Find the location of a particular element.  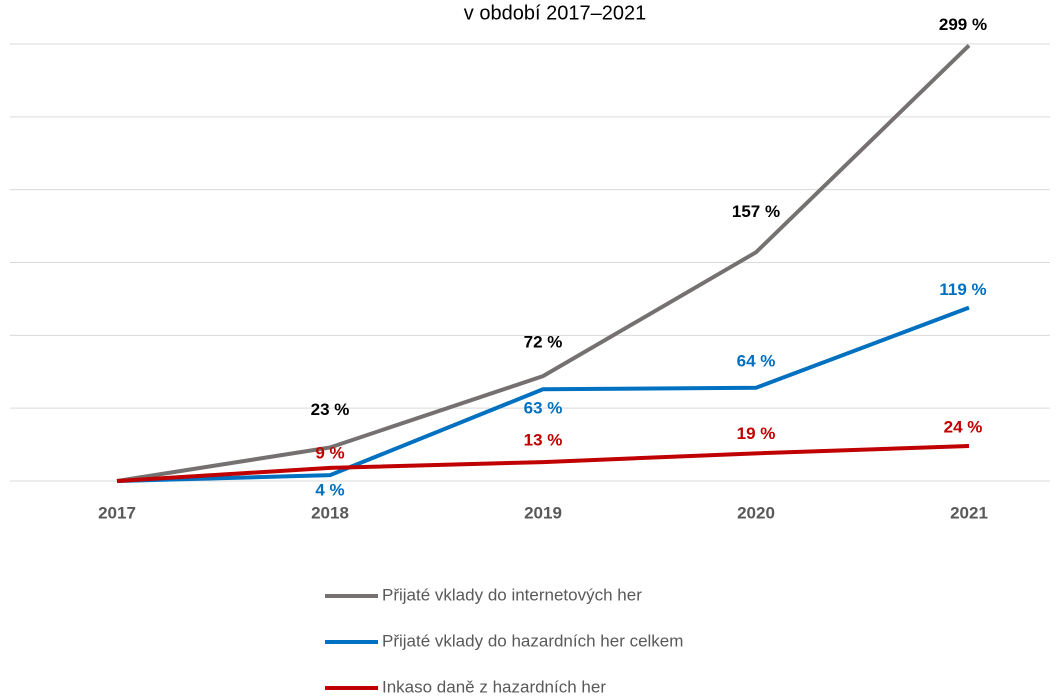

x-tick-label: 2018 is located at coordinates (330, 512).